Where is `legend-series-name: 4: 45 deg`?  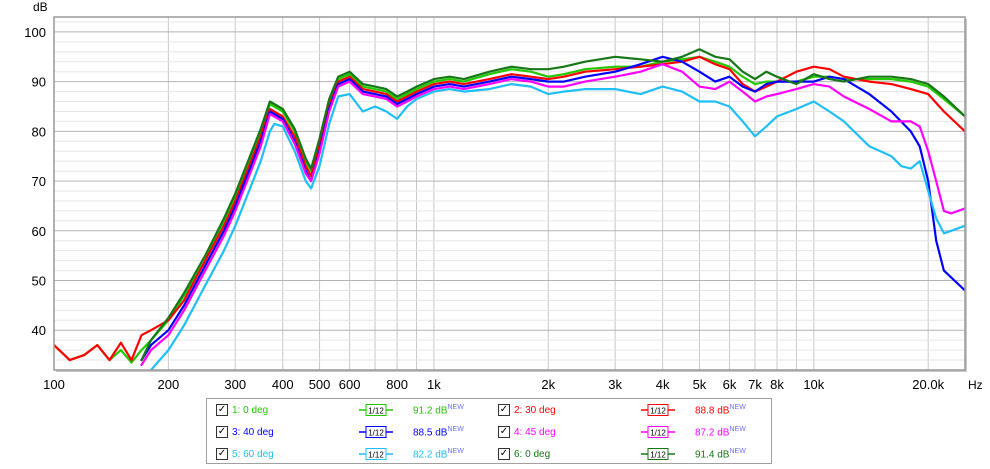
legend-series-name: 4: 45 deg is located at coordinates (535, 432).